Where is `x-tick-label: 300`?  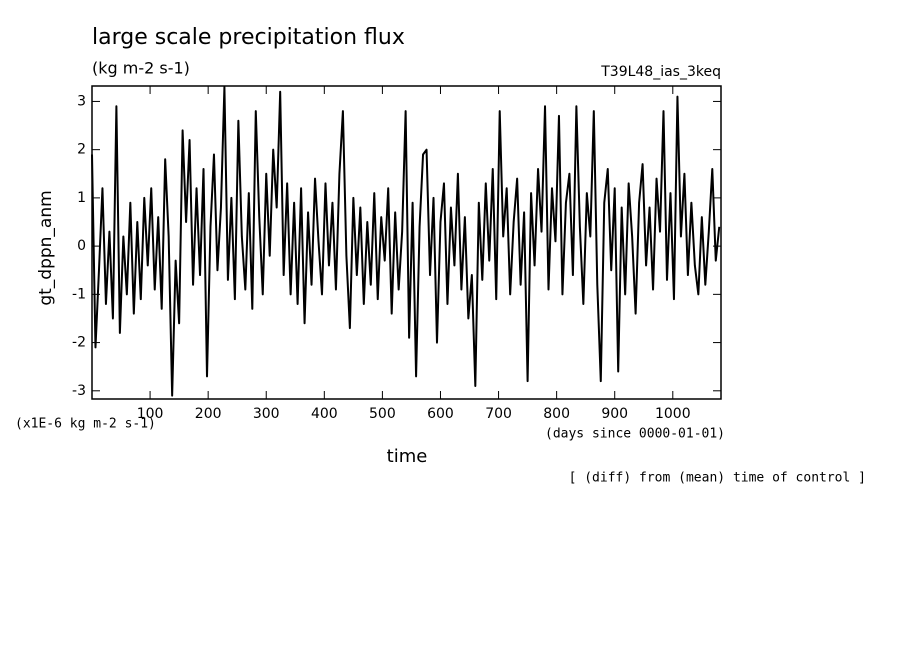
x-tick-label: 300 is located at coordinates (266, 414).